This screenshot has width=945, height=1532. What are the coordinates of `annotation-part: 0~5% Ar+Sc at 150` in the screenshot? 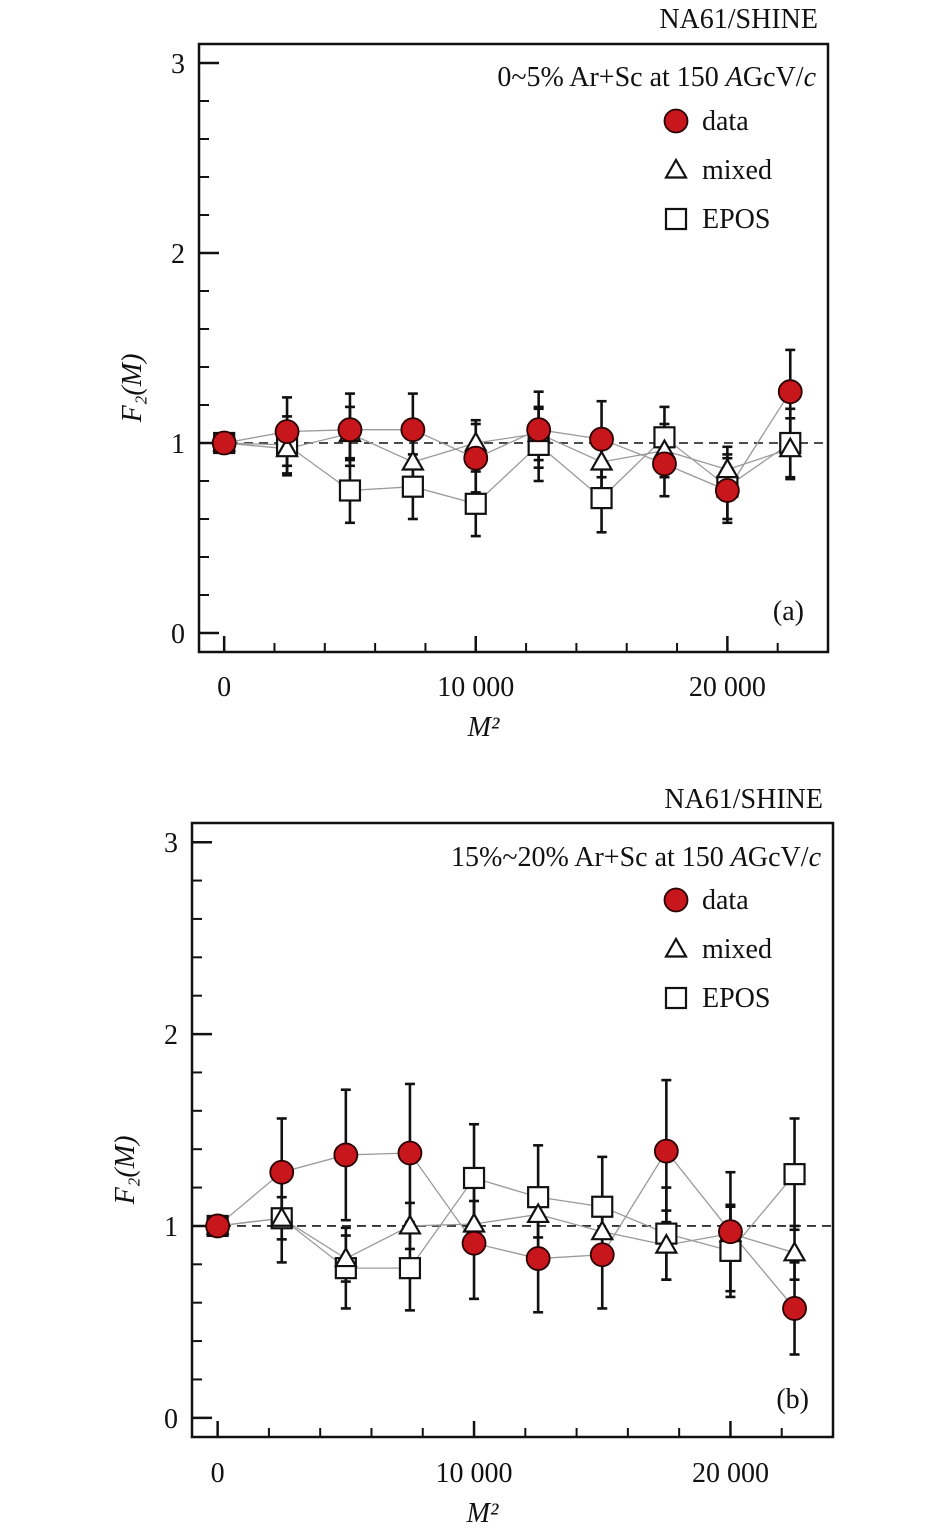 It's located at (611, 77).